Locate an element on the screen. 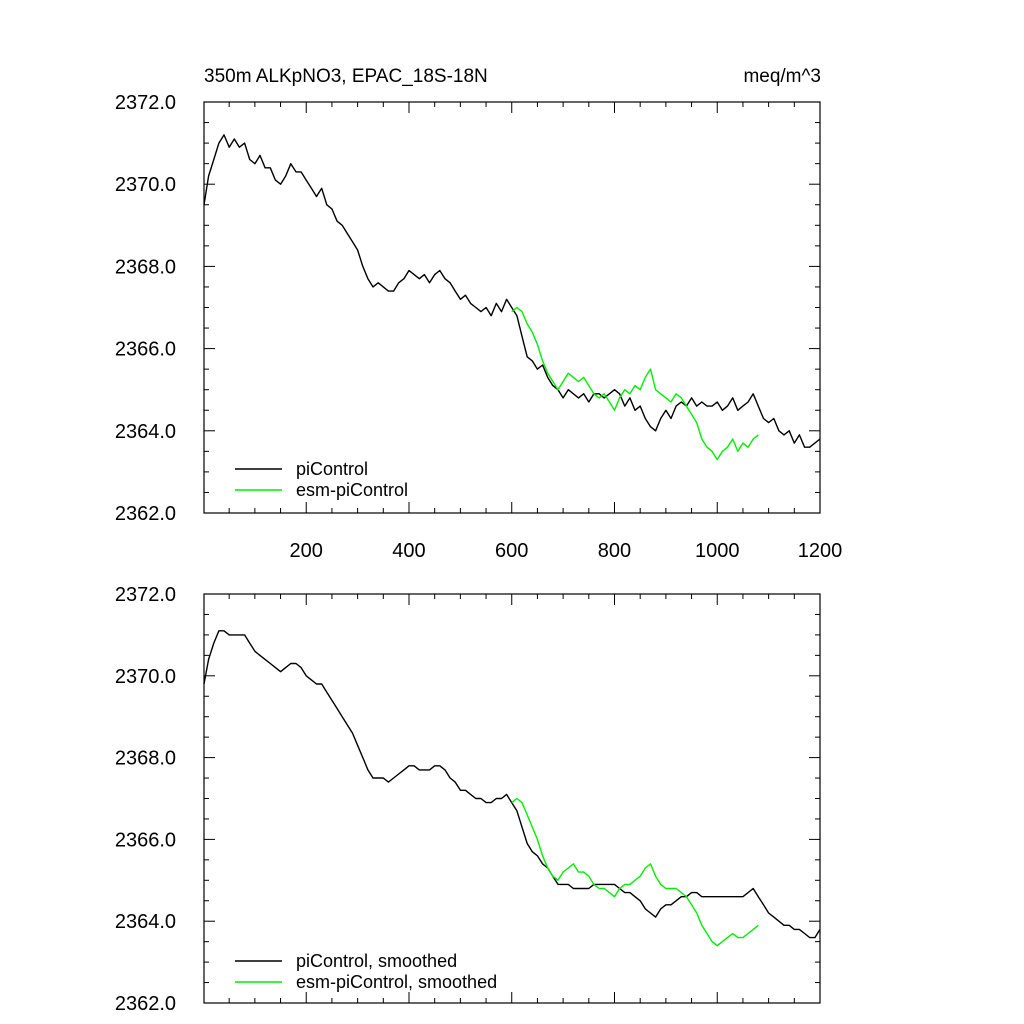 This screenshot has height=1024, width=1024. legend-label-picontrol-smoothed: piControl, smoothed is located at coordinates (376, 961).